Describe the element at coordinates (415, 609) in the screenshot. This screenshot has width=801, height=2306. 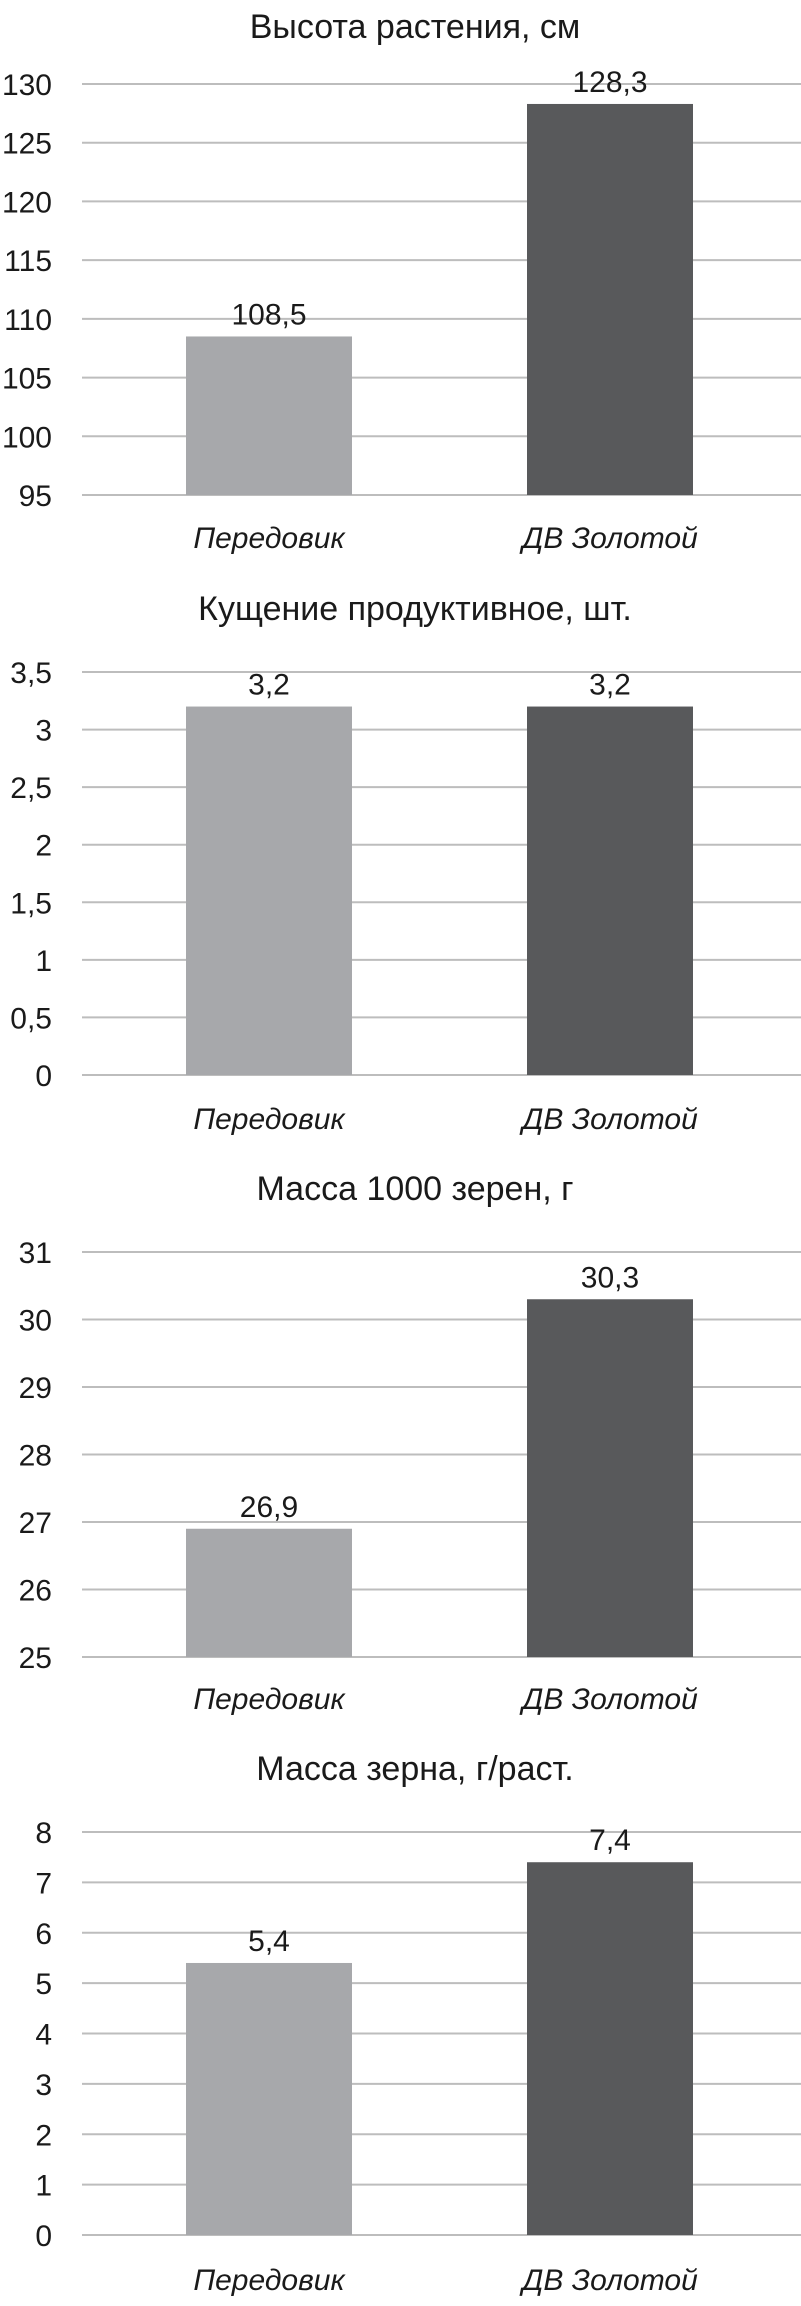
I see `chart-title: Кущение продуктивное, шт.` at that location.